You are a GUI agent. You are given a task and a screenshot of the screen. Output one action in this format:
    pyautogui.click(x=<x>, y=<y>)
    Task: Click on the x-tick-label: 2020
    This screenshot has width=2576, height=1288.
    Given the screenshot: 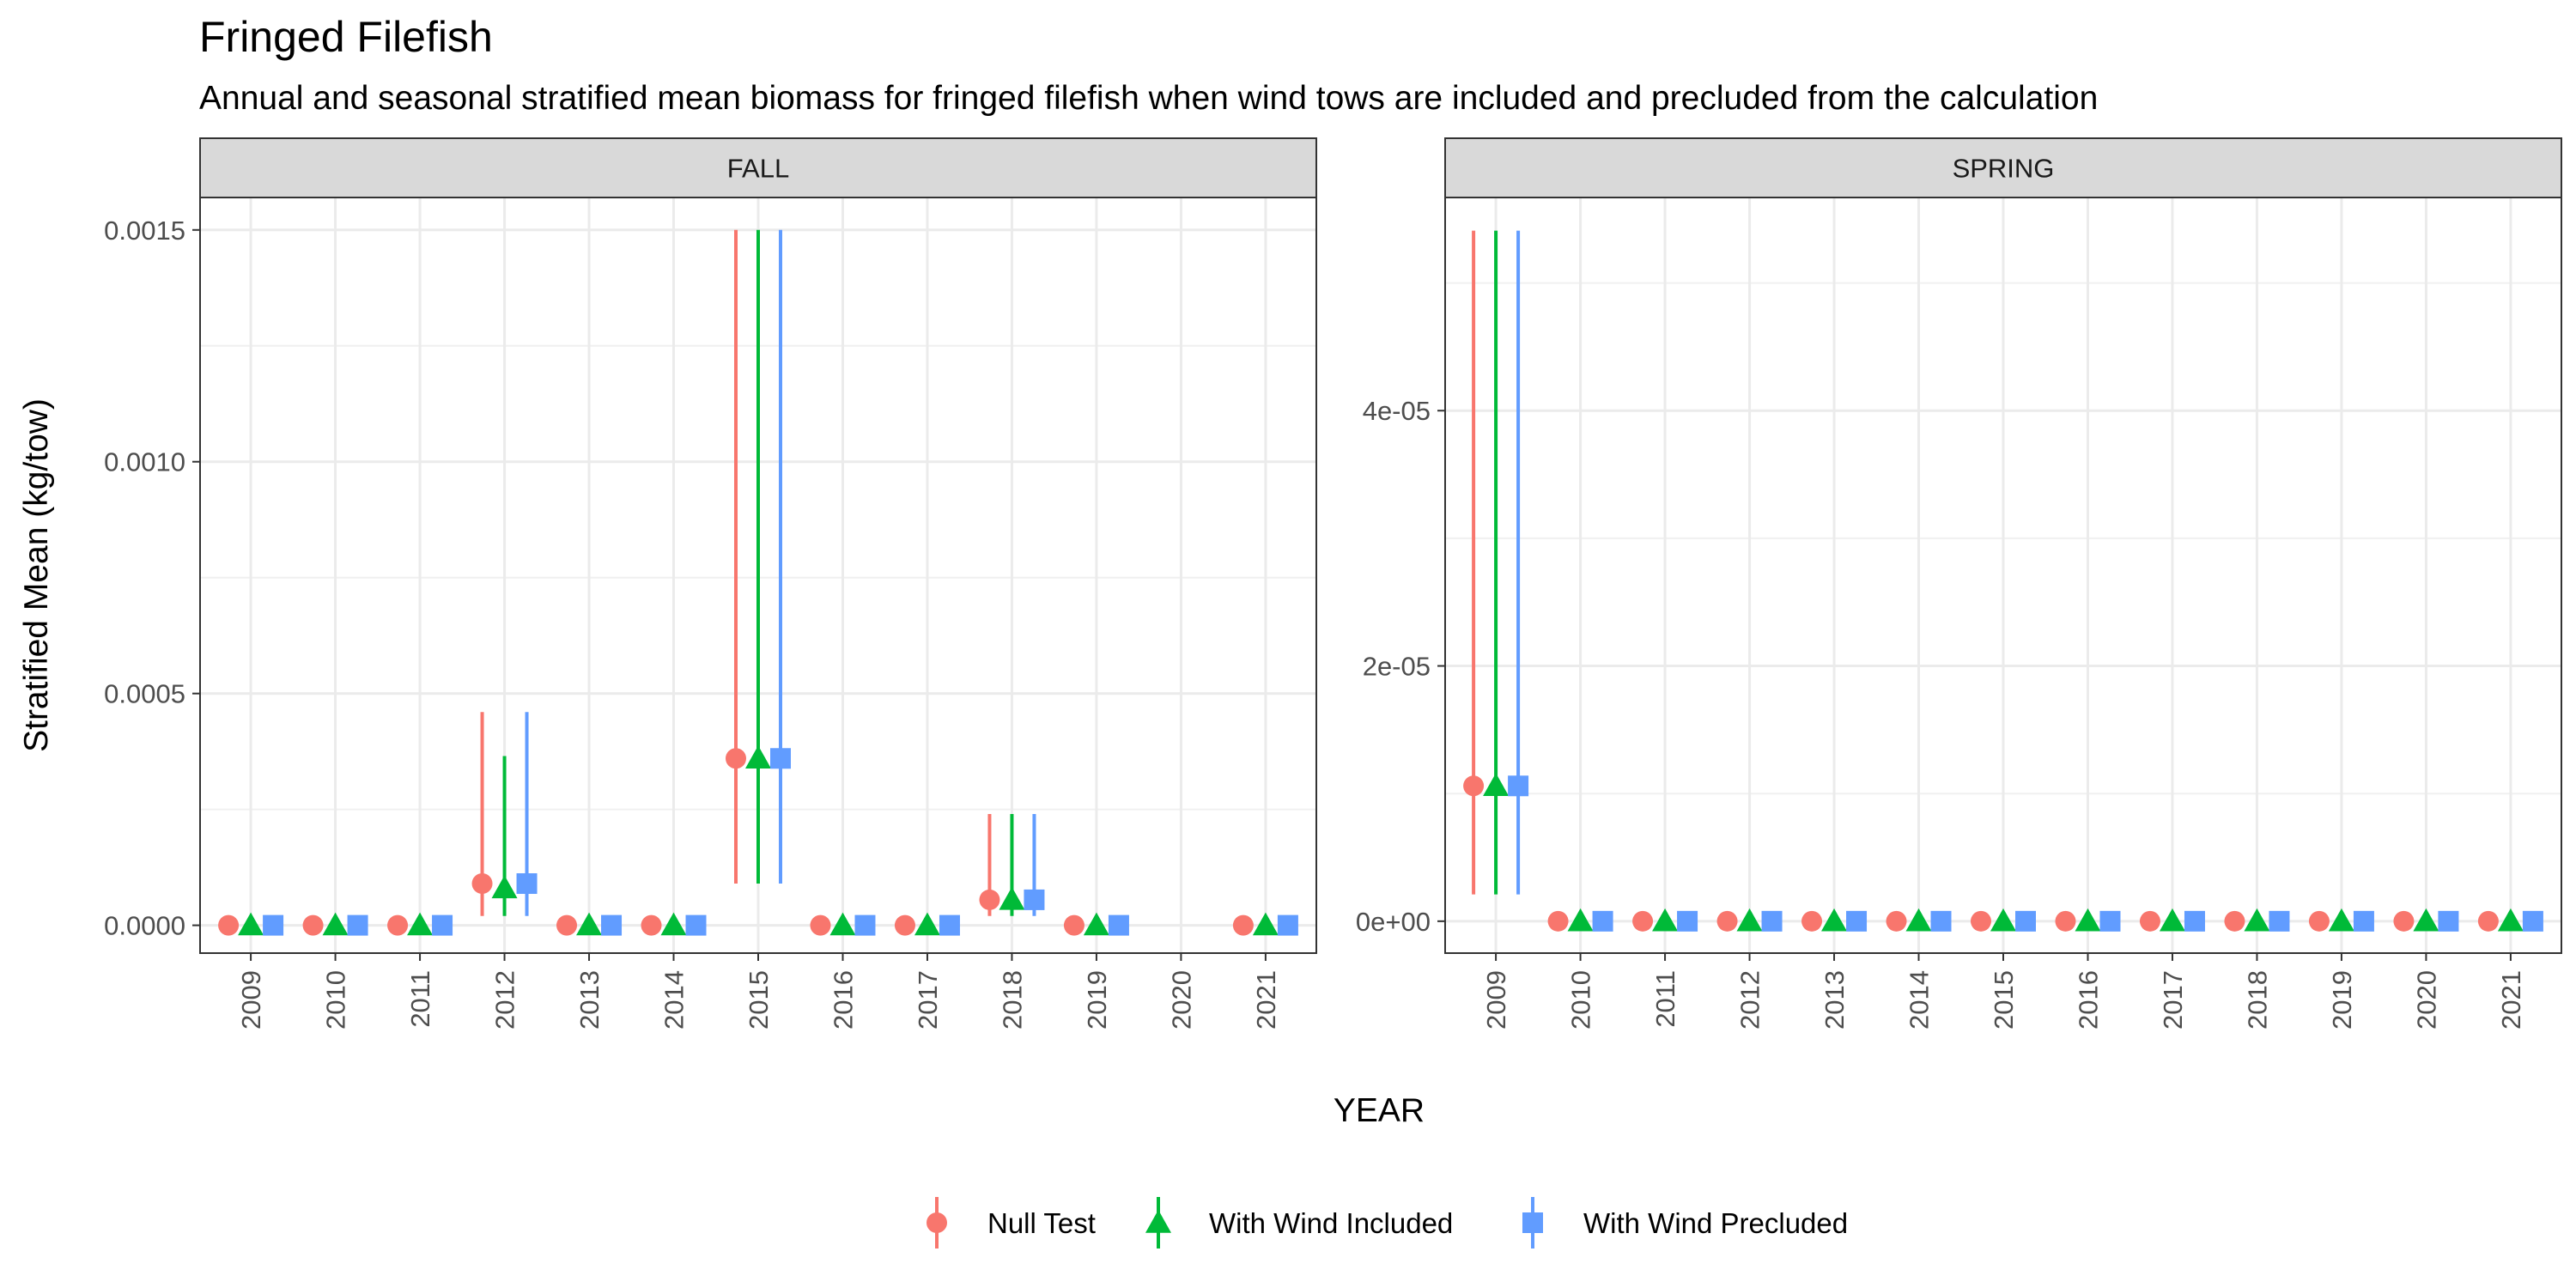 What is the action you would take?
    pyautogui.click(x=1181, y=1000)
    